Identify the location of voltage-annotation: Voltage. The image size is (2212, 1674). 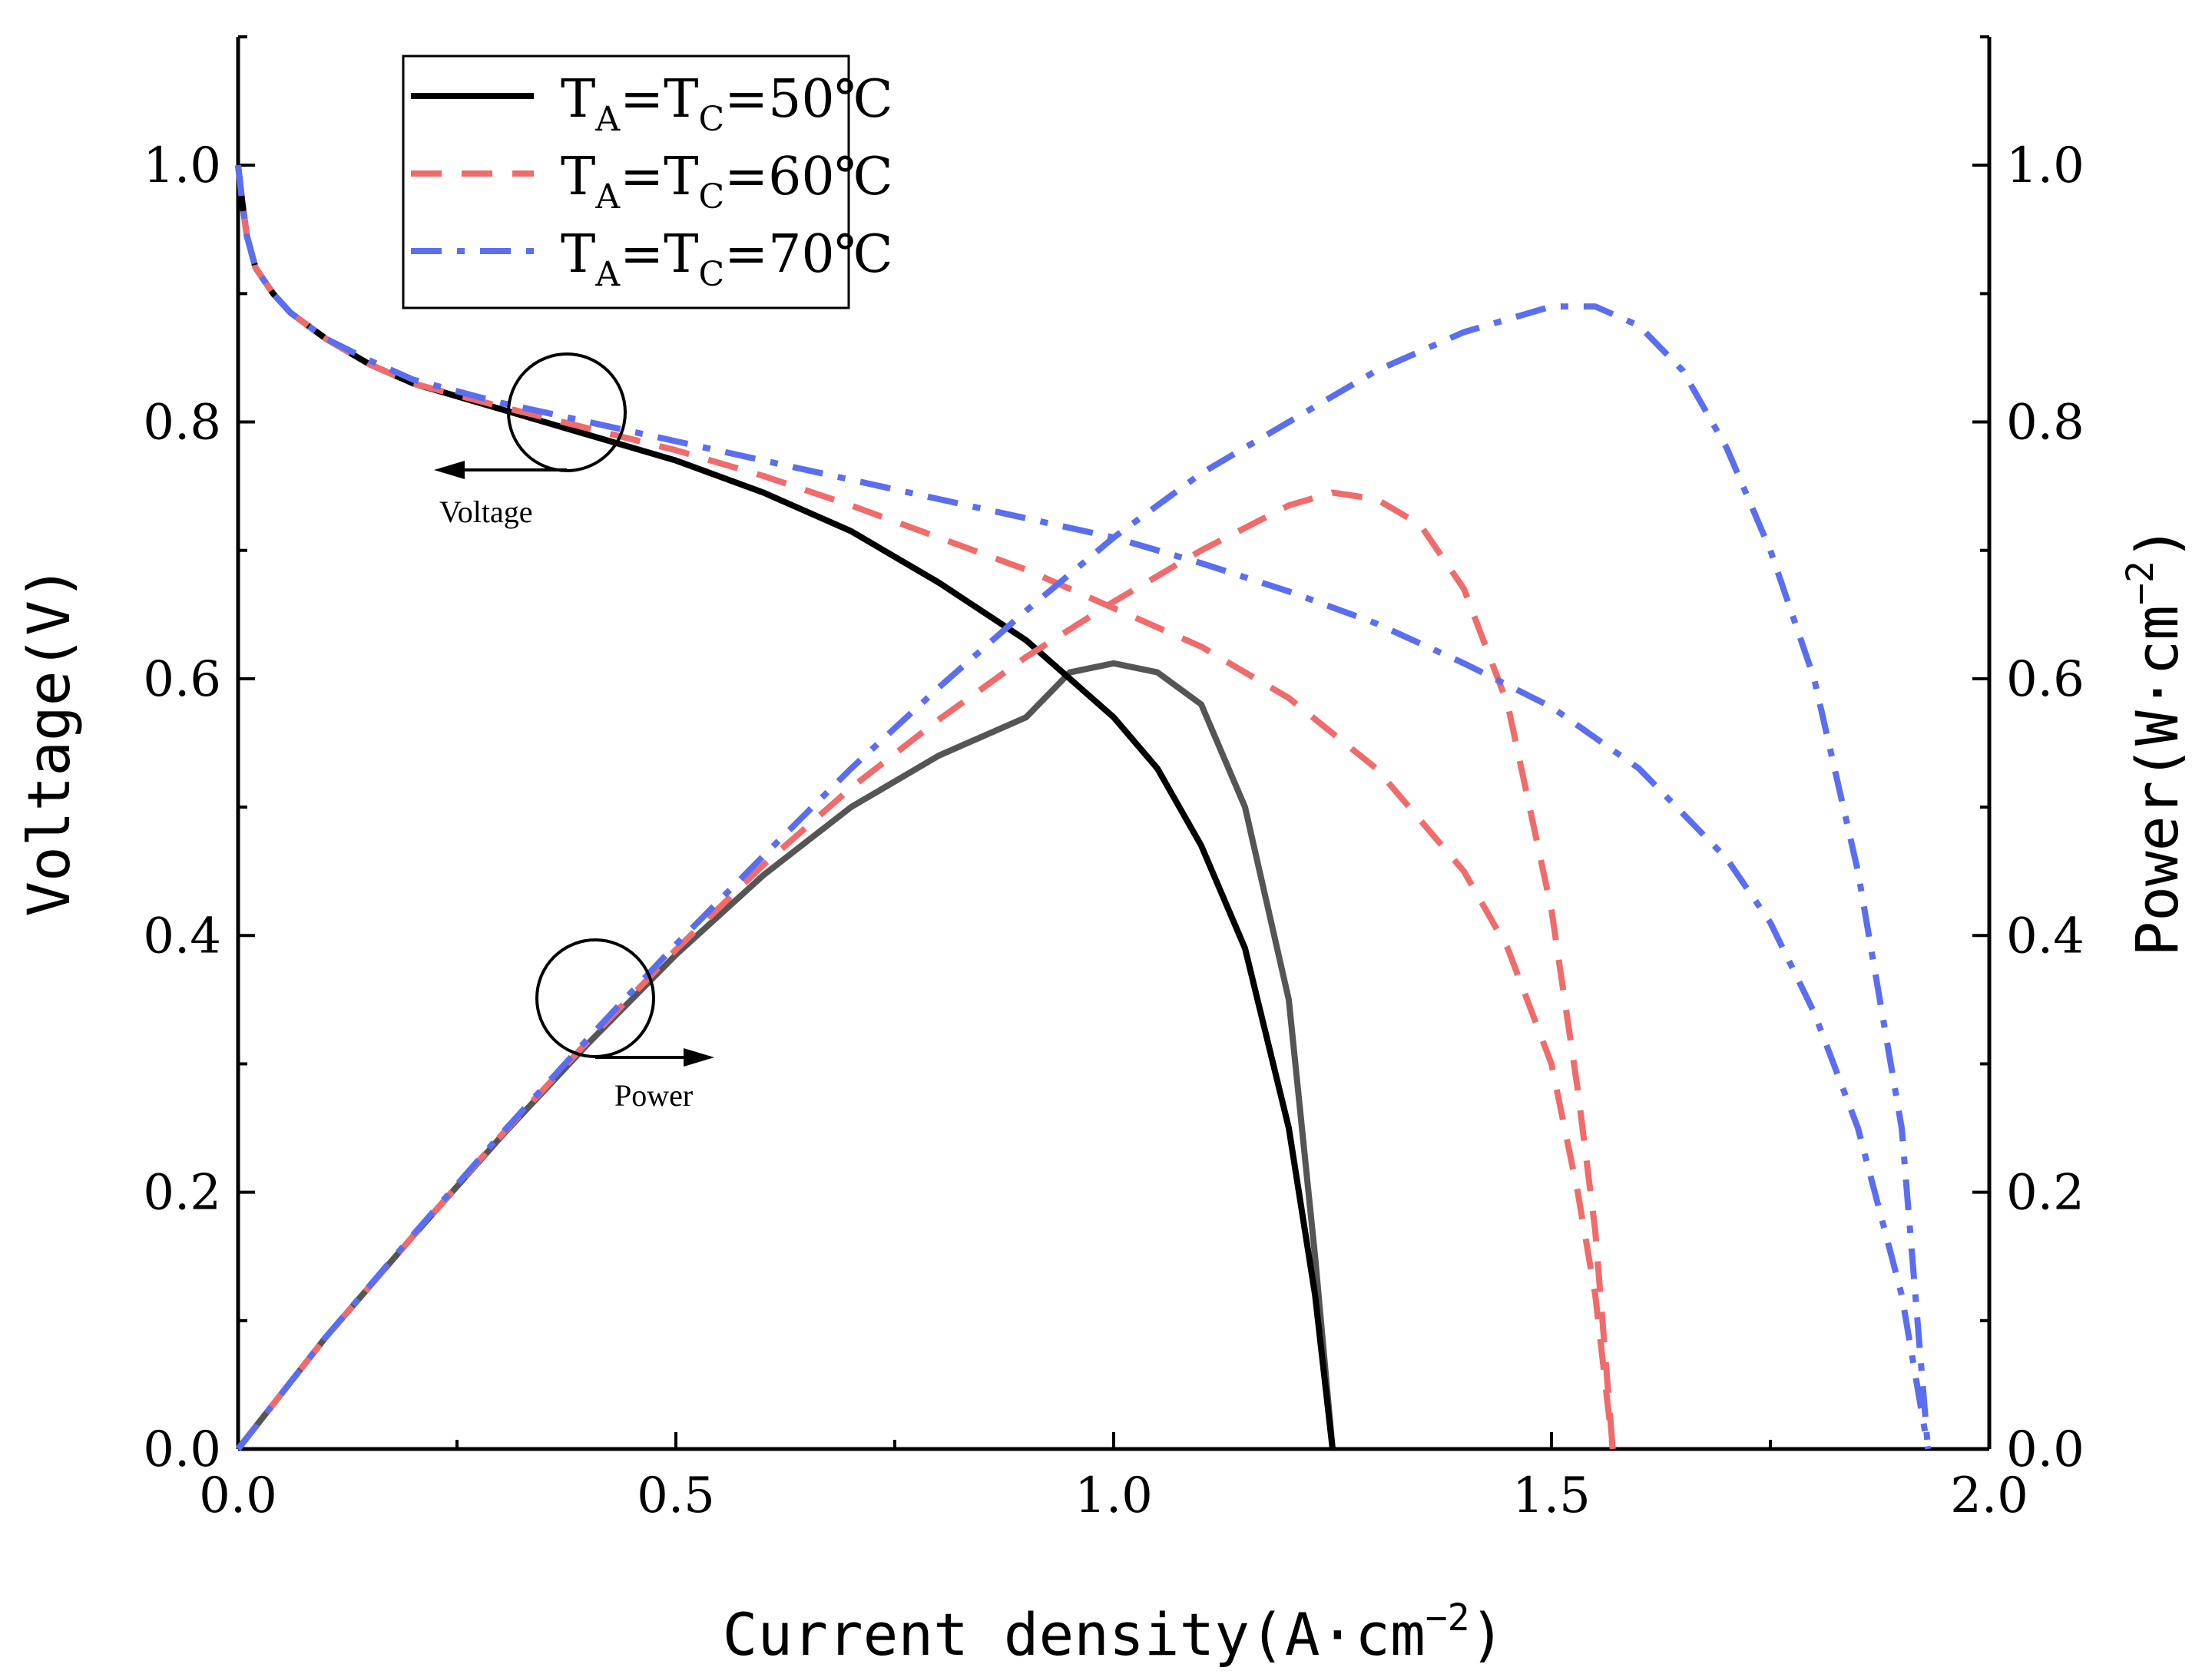
(530, 441).